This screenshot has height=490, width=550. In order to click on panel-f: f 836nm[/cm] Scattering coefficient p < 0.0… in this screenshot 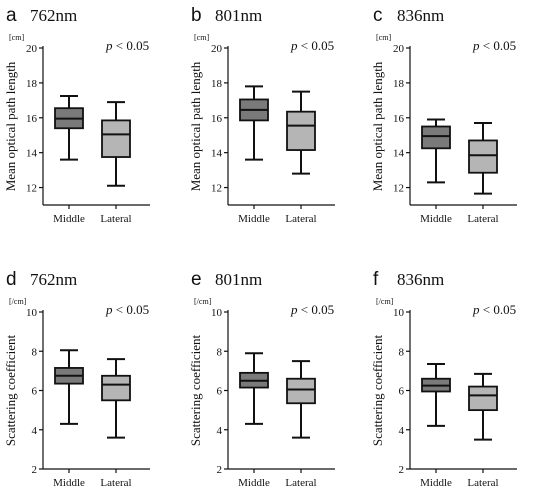, I will do `click(443, 379)`.